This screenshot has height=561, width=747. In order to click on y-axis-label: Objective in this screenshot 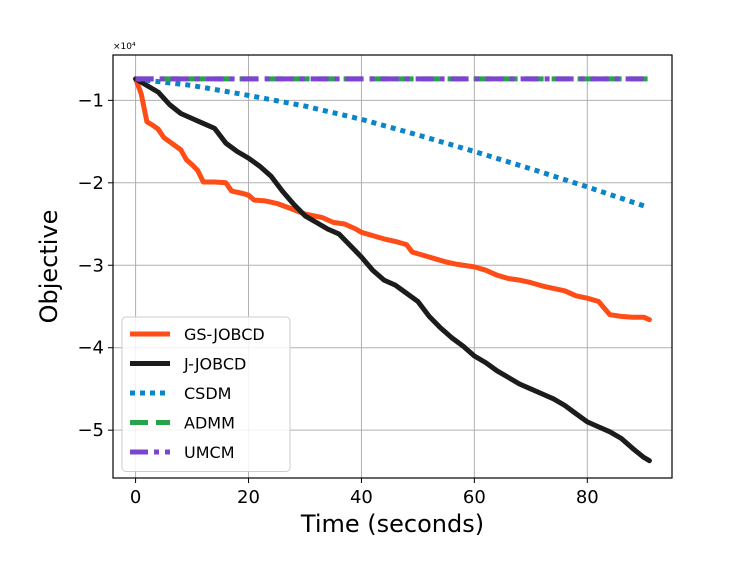, I will do `click(49, 267)`.